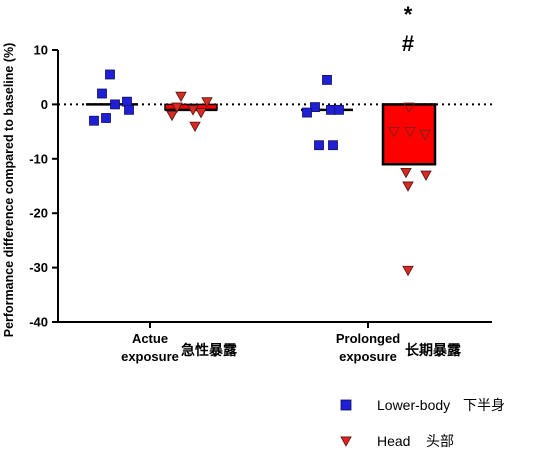  Describe the element at coordinates (209, 350) in the screenshot. I see `category-label-cn: 急性暴露` at that location.